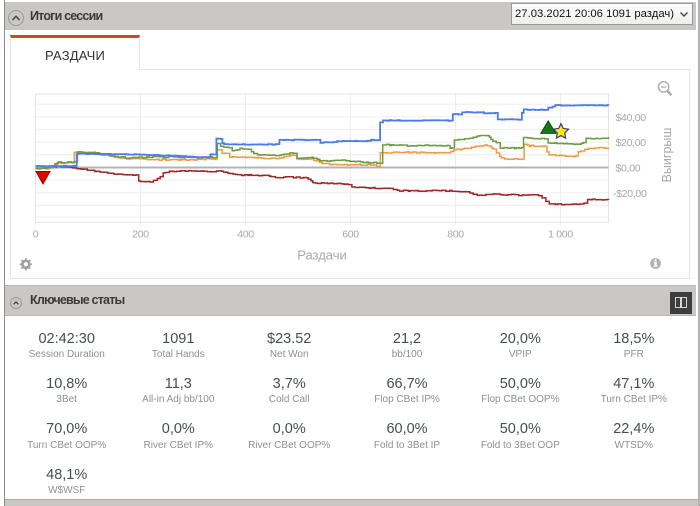 Image resolution: width=700 pixels, height=506 pixels. Describe the element at coordinates (560, 235) in the screenshot. I see `svg-text: 1 000` at that location.